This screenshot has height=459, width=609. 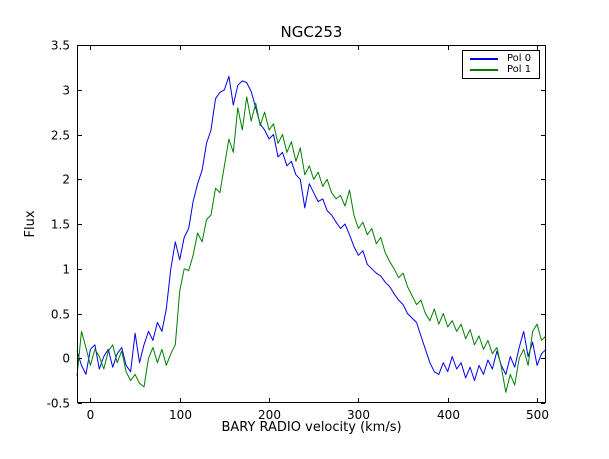 I want to click on y-tick-label: 2.5, so click(x=60, y=136).